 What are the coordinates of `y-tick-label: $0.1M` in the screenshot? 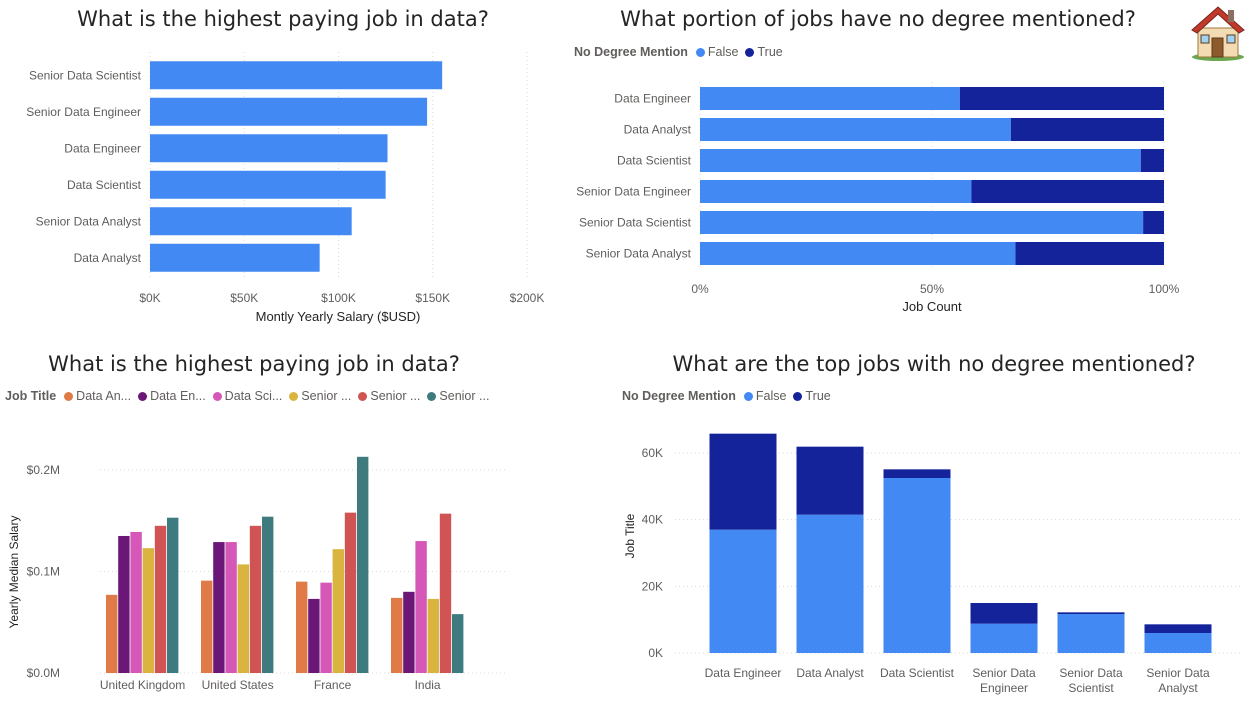 It's located at (43, 572).